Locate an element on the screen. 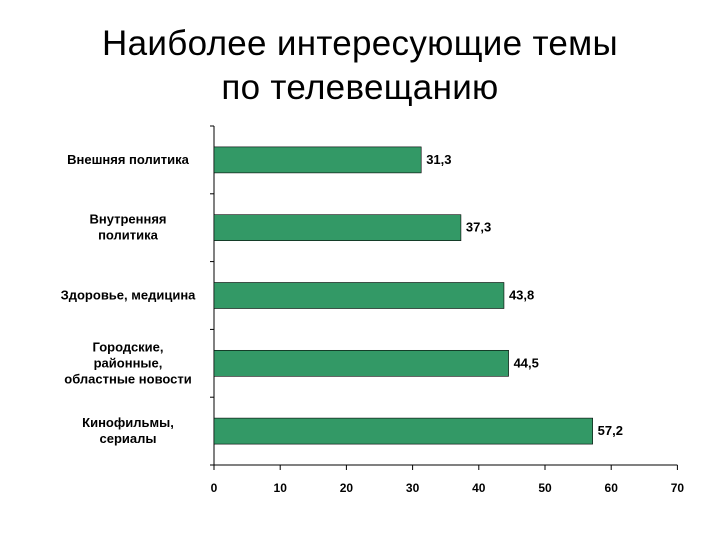 This screenshot has height=540, width=720. category-label-line: сериалы is located at coordinates (128, 438).